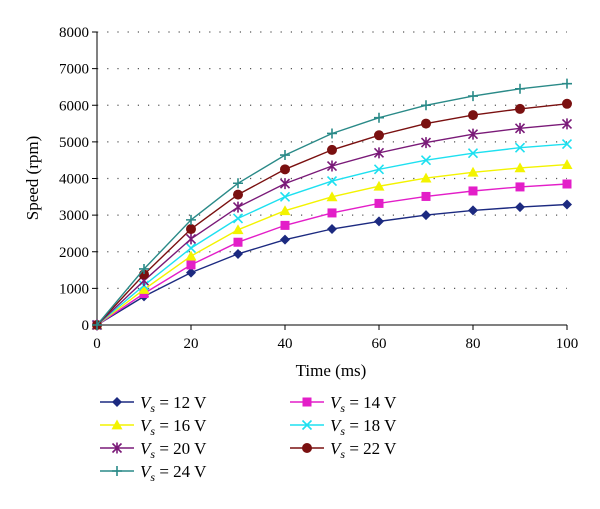 The width and height of the screenshot is (600, 509). I want to click on y-tick-label: 5000, so click(74, 143).